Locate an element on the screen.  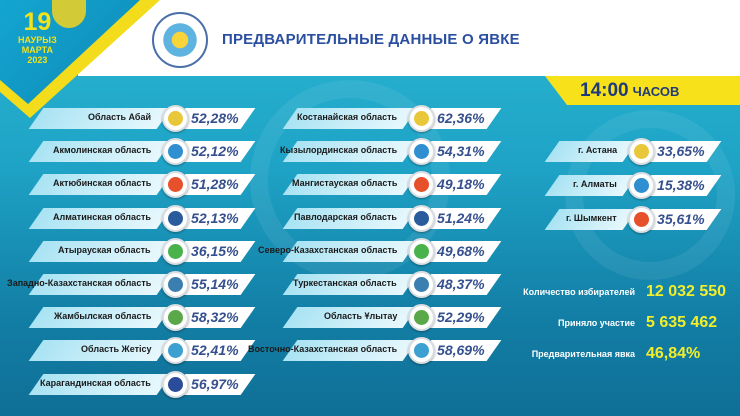
region-name: Акмолинская область is located at coordinates (102, 150).